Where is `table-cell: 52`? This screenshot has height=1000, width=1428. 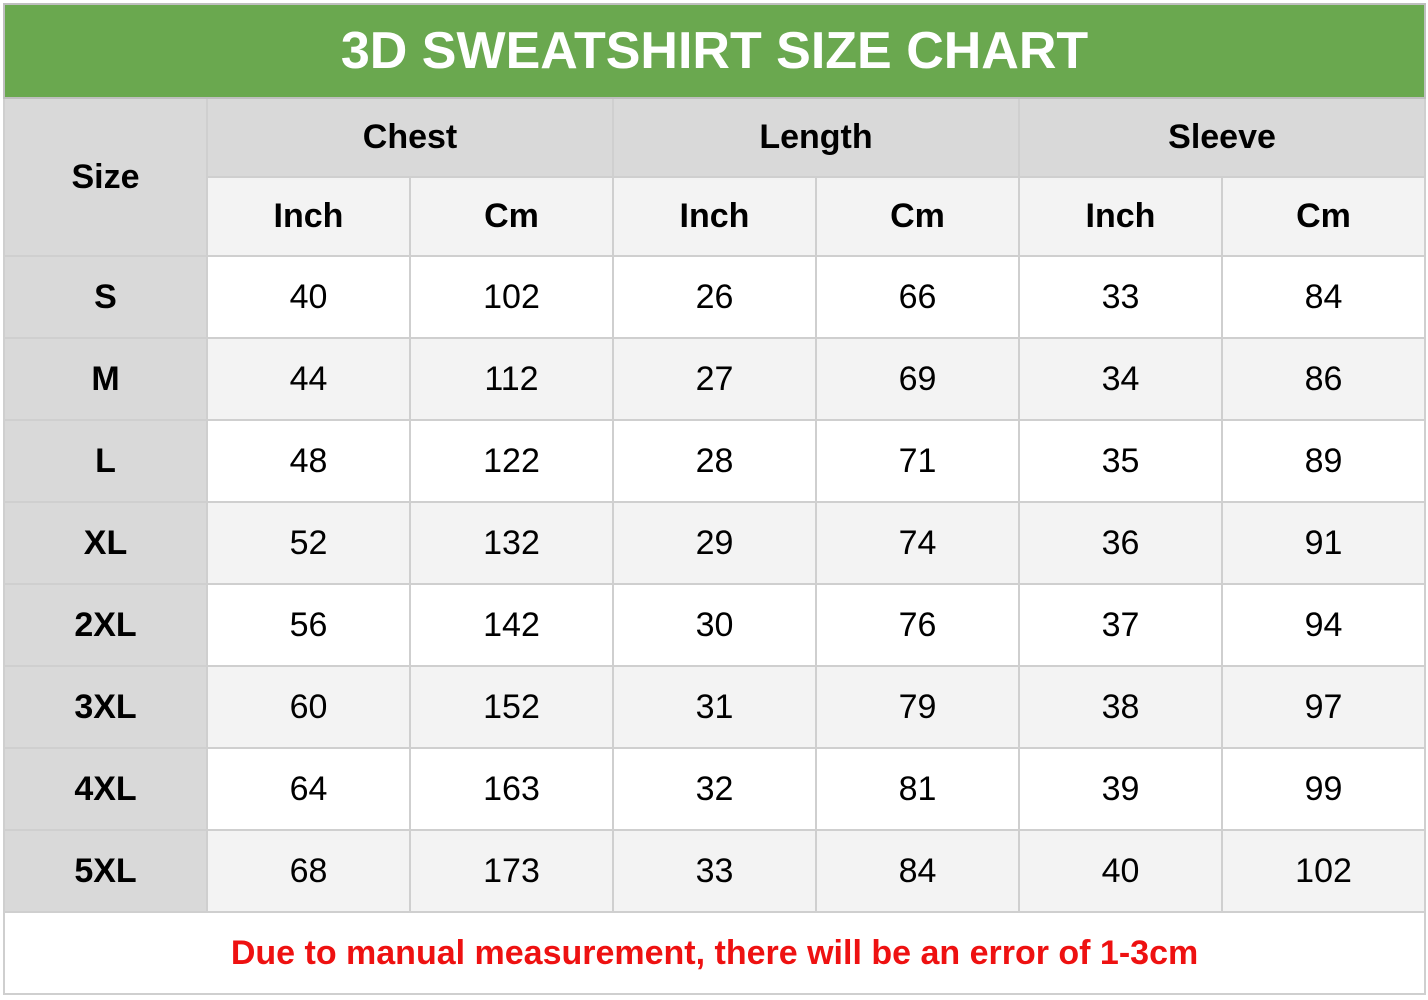
table-cell: 52 is located at coordinates (308, 543).